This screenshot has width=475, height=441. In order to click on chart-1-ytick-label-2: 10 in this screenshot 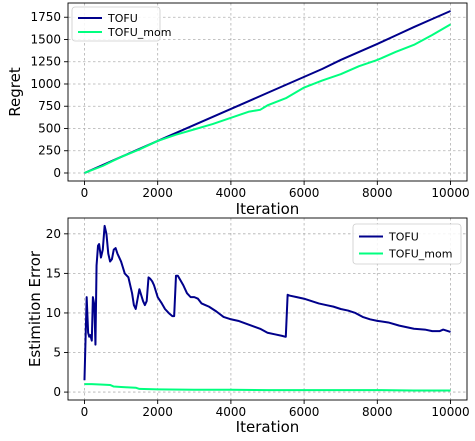, I will do `click(53, 313)`.